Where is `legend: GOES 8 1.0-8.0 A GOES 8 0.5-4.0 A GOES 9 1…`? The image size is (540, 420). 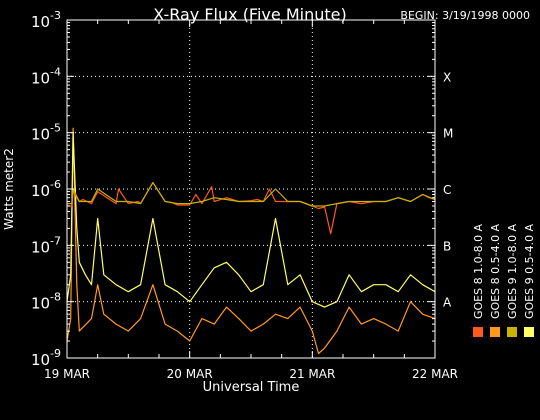
legend: GOES 8 1.0-8.0 A GOES 8 0.5-4.0 A GOES 9 1… is located at coordinates (504, 280).